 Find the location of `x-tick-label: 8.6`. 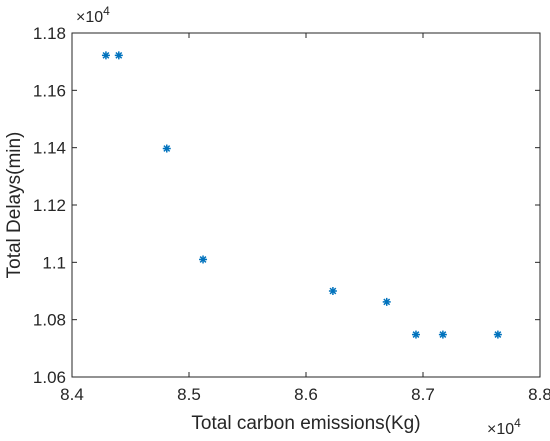

x-tick-label: 8.6 is located at coordinates (306, 394).